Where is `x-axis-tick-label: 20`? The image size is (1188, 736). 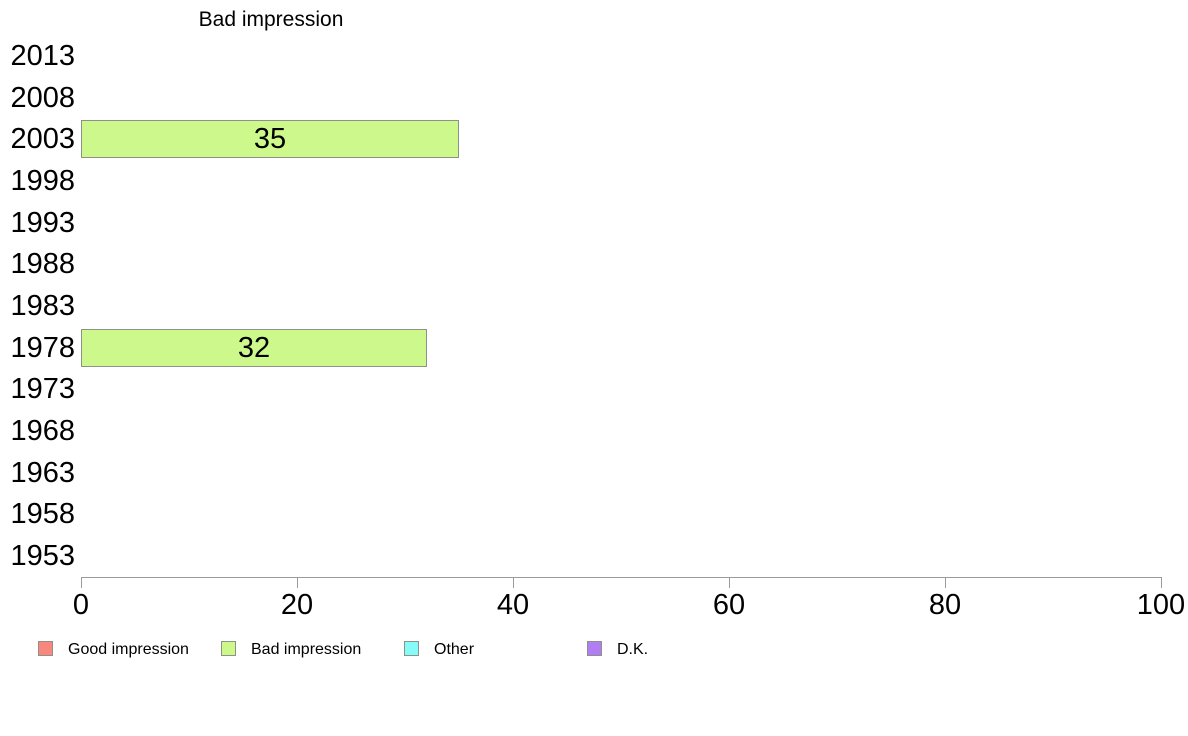 x-axis-tick-label: 20 is located at coordinates (297, 605).